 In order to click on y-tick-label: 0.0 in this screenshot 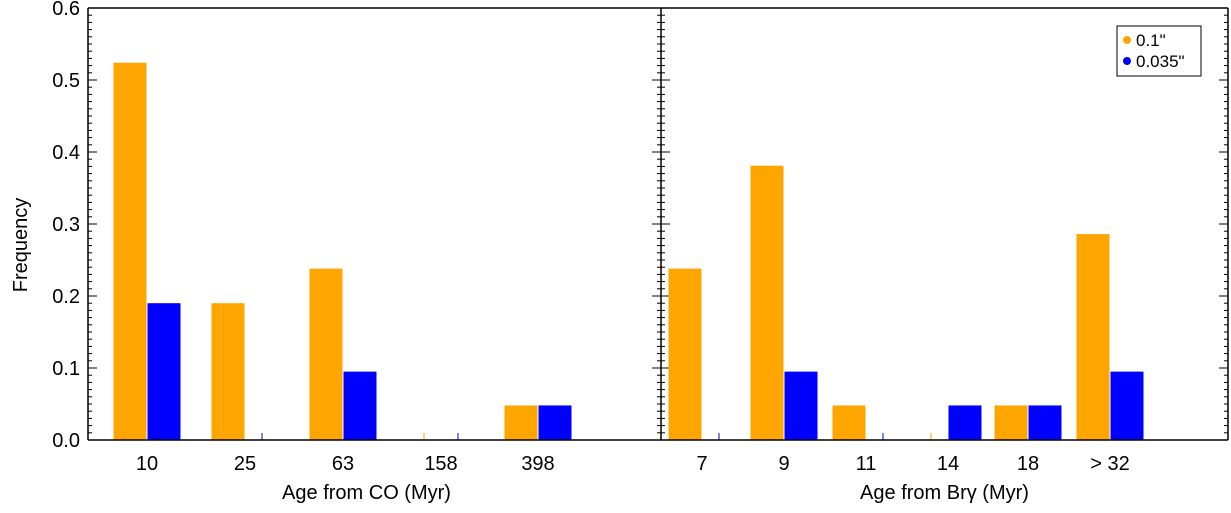, I will do `click(66, 441)`.